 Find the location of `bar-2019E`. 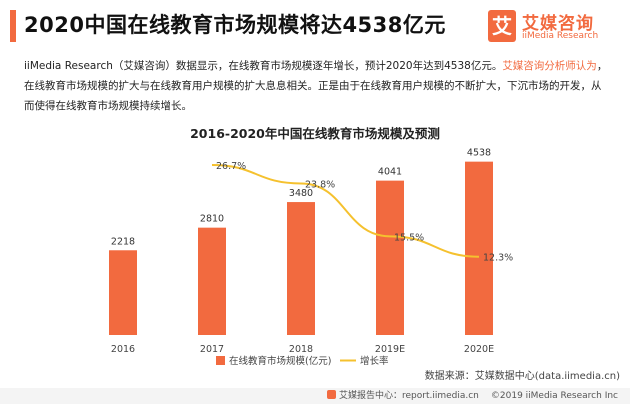

bar-2019E is located at coordinates (390, 257).